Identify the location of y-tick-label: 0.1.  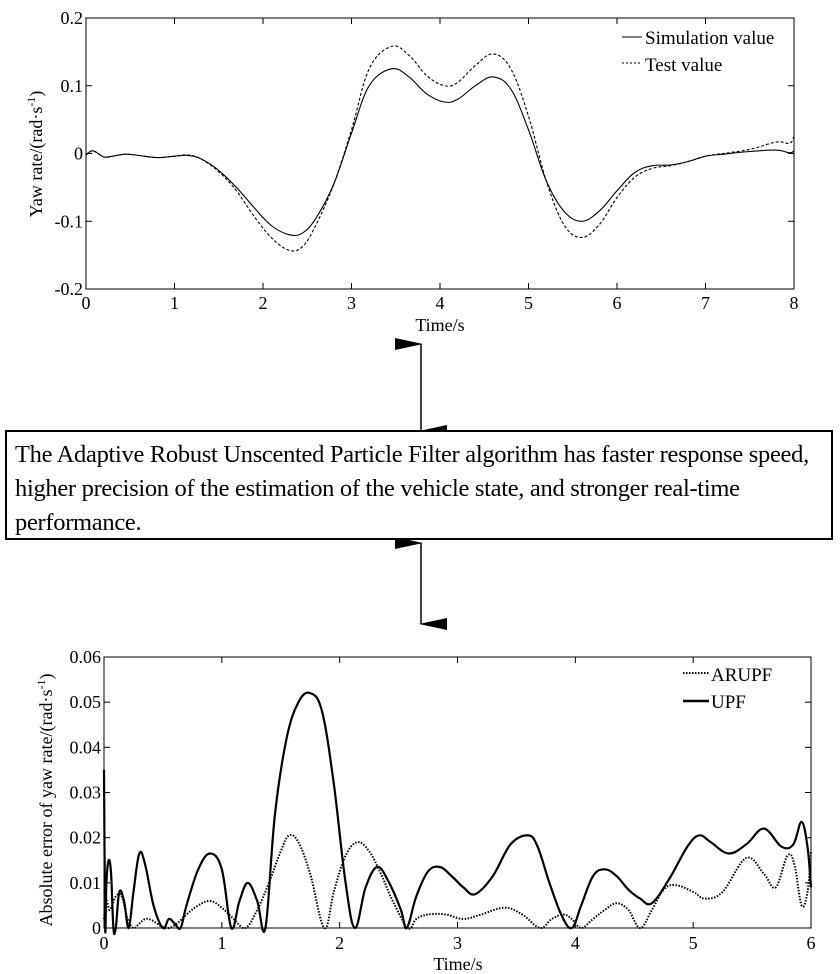
(72, 86).